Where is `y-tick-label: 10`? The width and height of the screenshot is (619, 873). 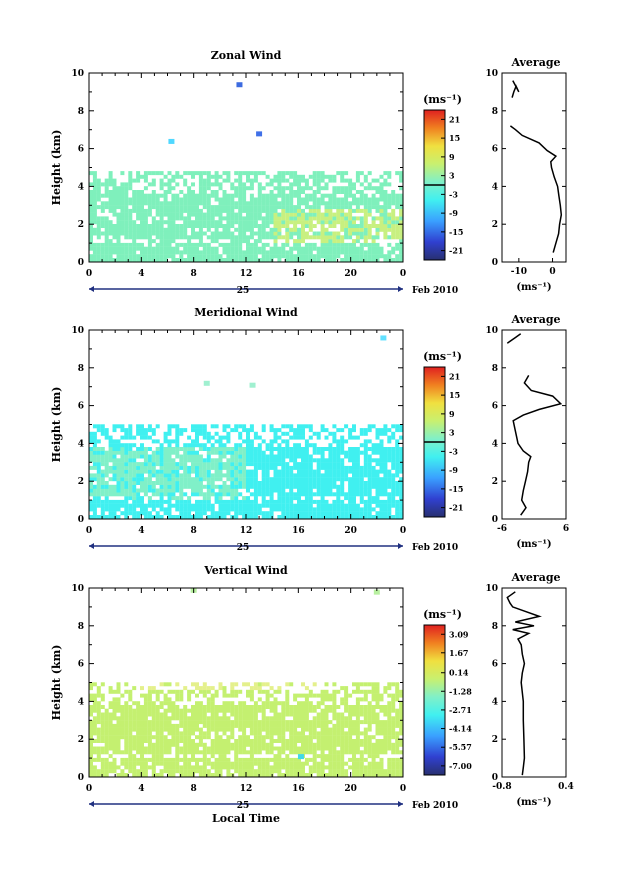
y-tick-label: 10 is located at coordinates (77, 331).